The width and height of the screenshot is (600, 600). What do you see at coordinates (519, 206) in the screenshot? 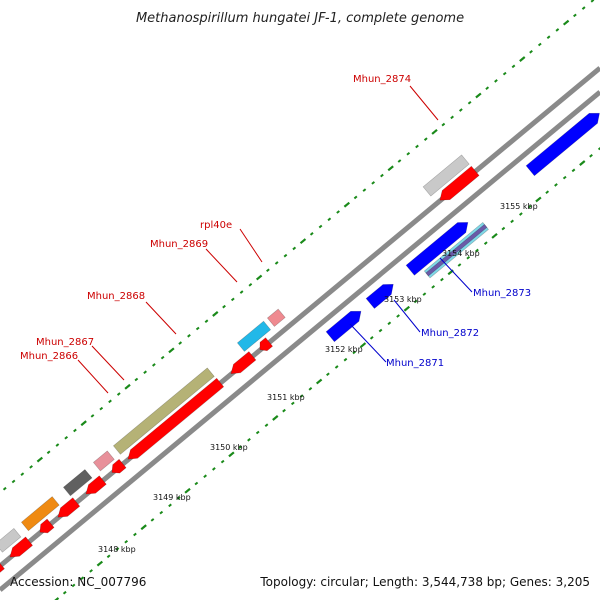
I see `tick-label-3155: 3155 kbp` at bounding box center [519, 206].